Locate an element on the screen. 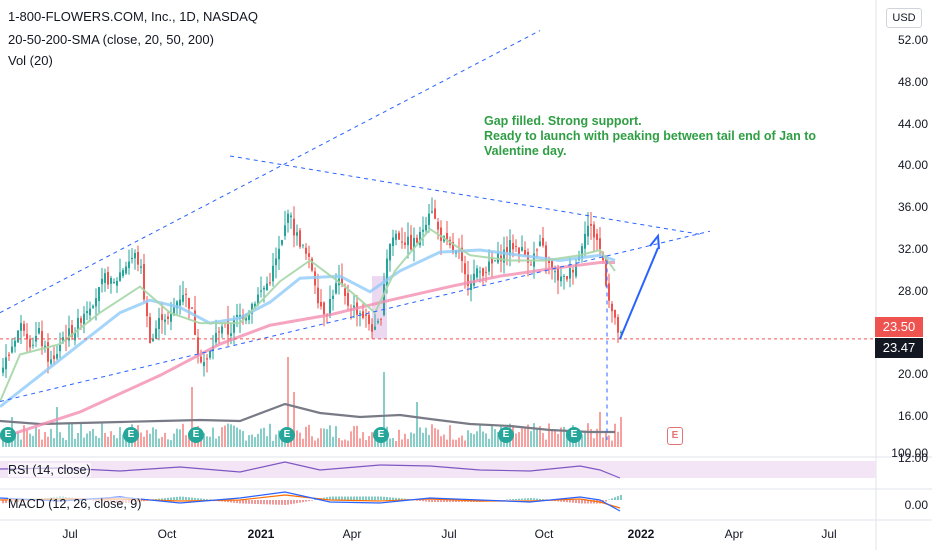  projection-arrow is located at coordinates (639, 293).